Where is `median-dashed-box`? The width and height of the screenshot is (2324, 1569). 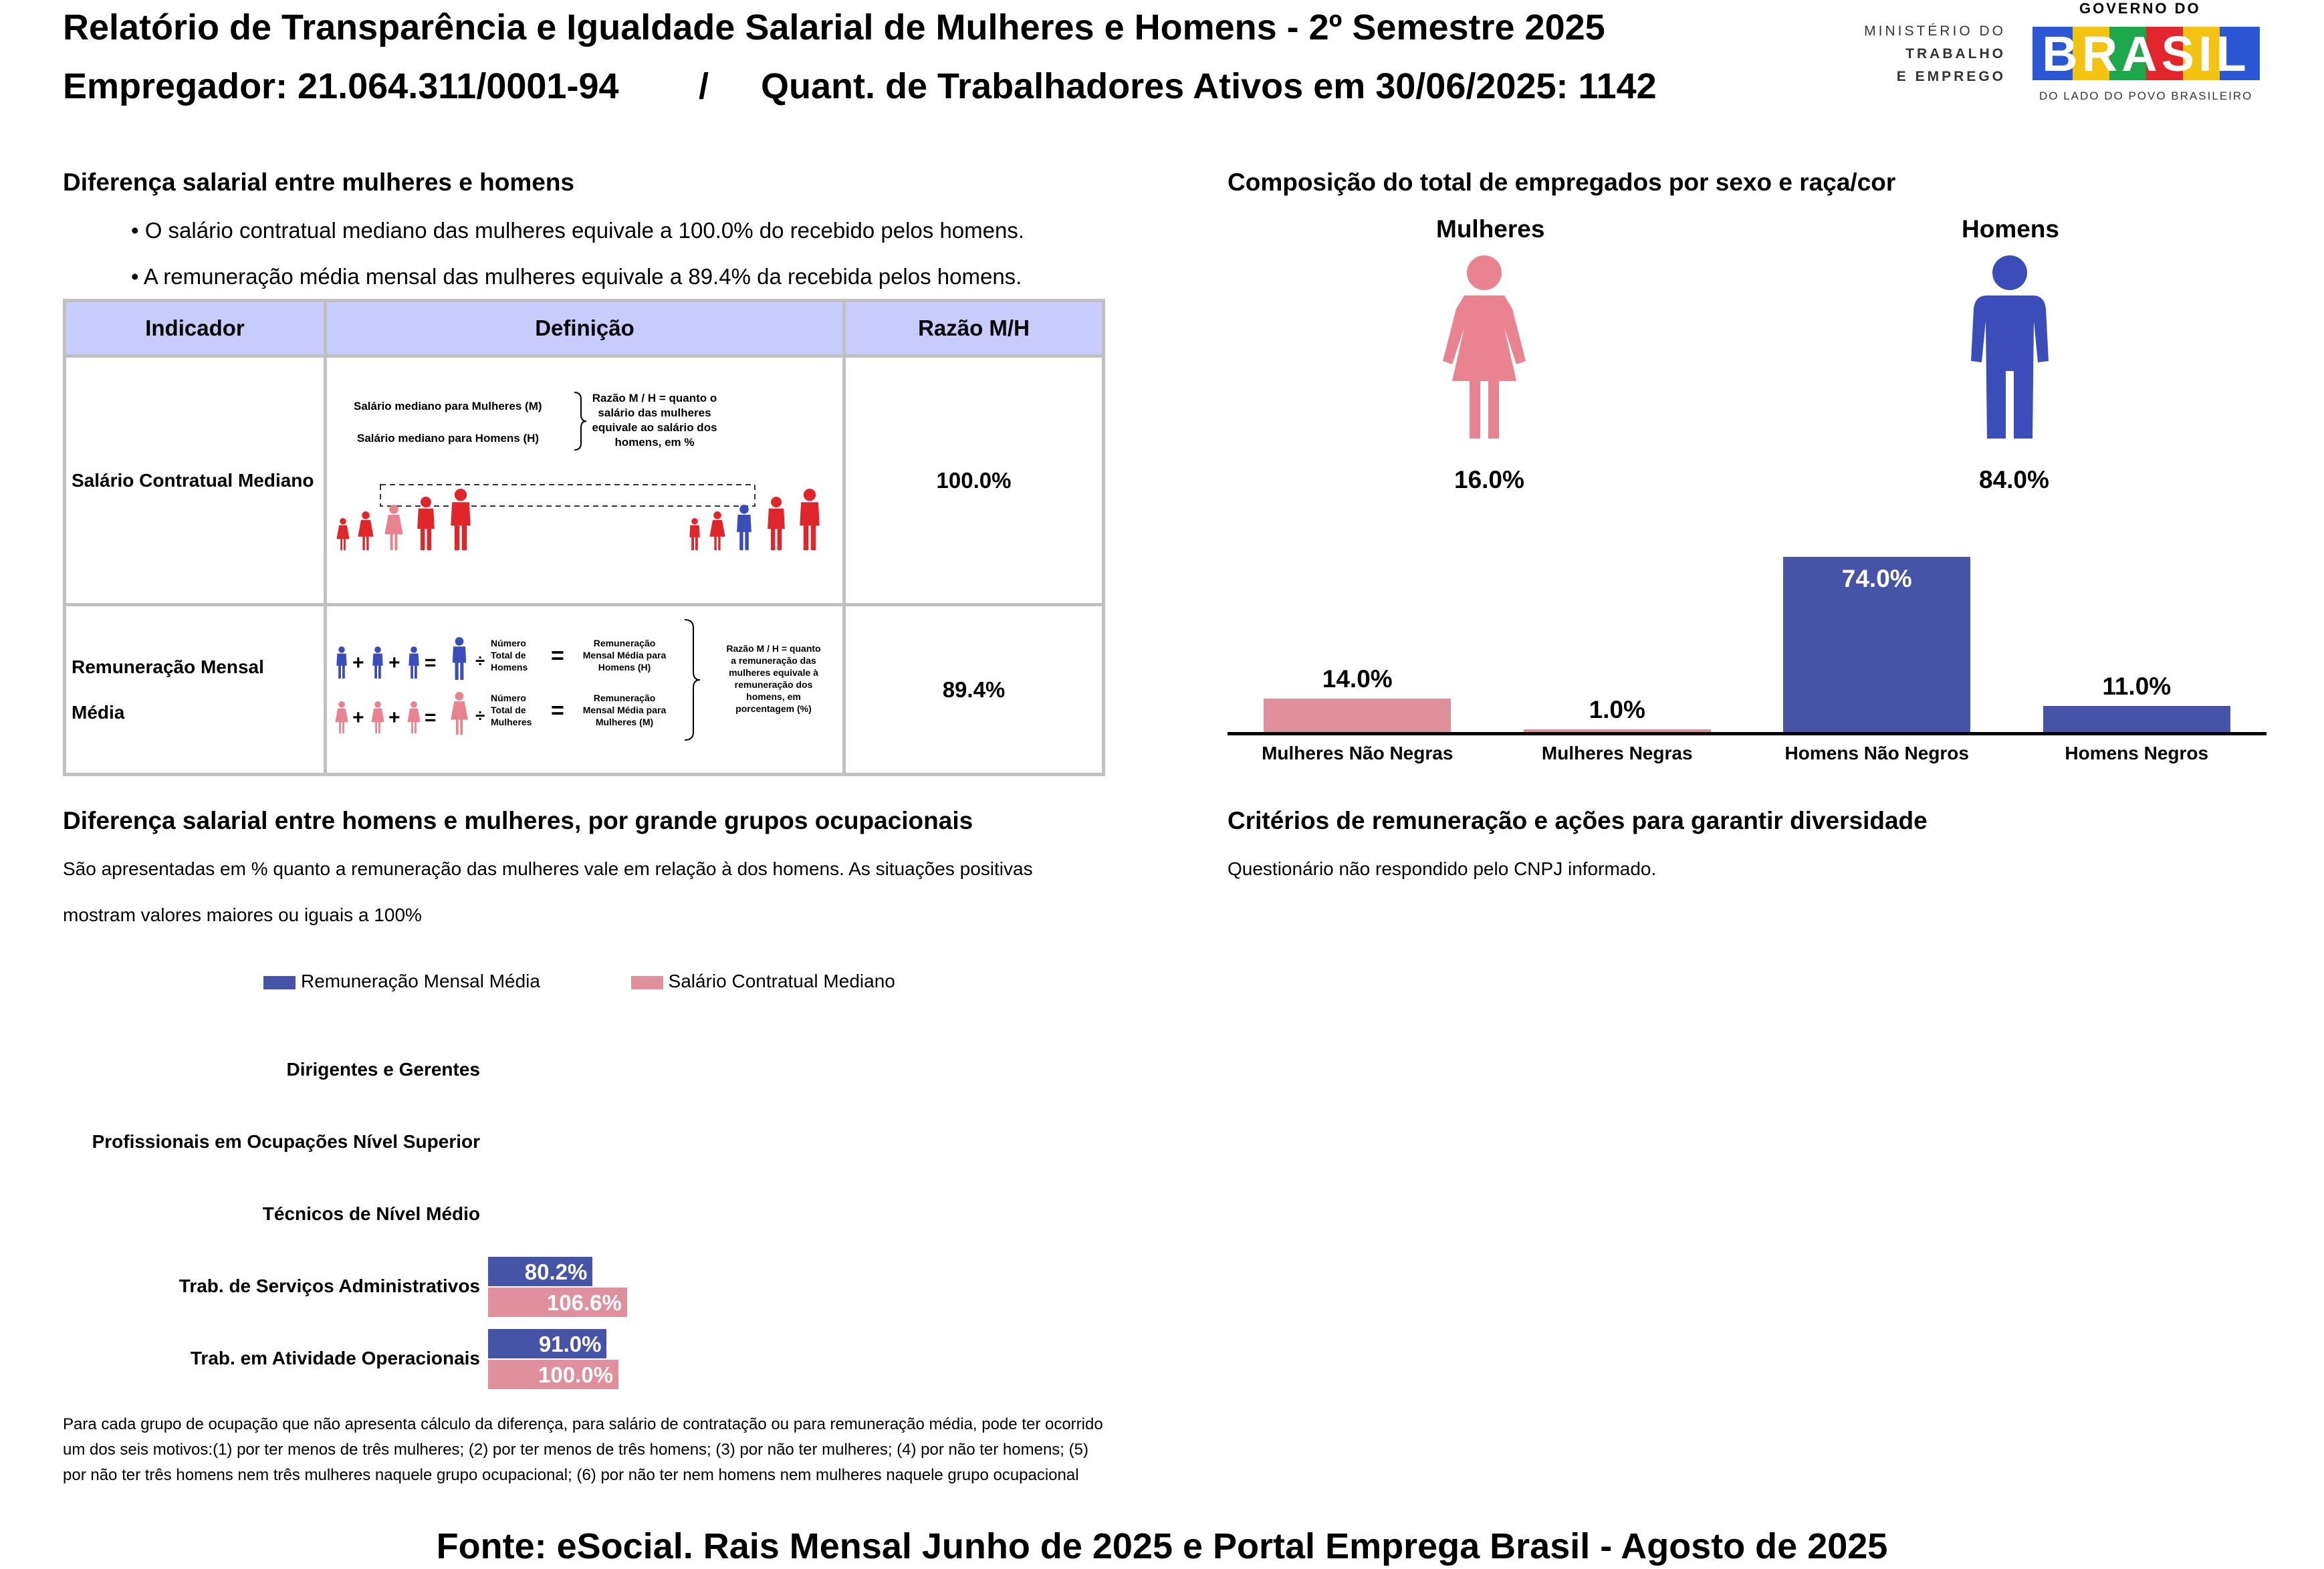
median-dashed-box is located at coordinates (568, 496).